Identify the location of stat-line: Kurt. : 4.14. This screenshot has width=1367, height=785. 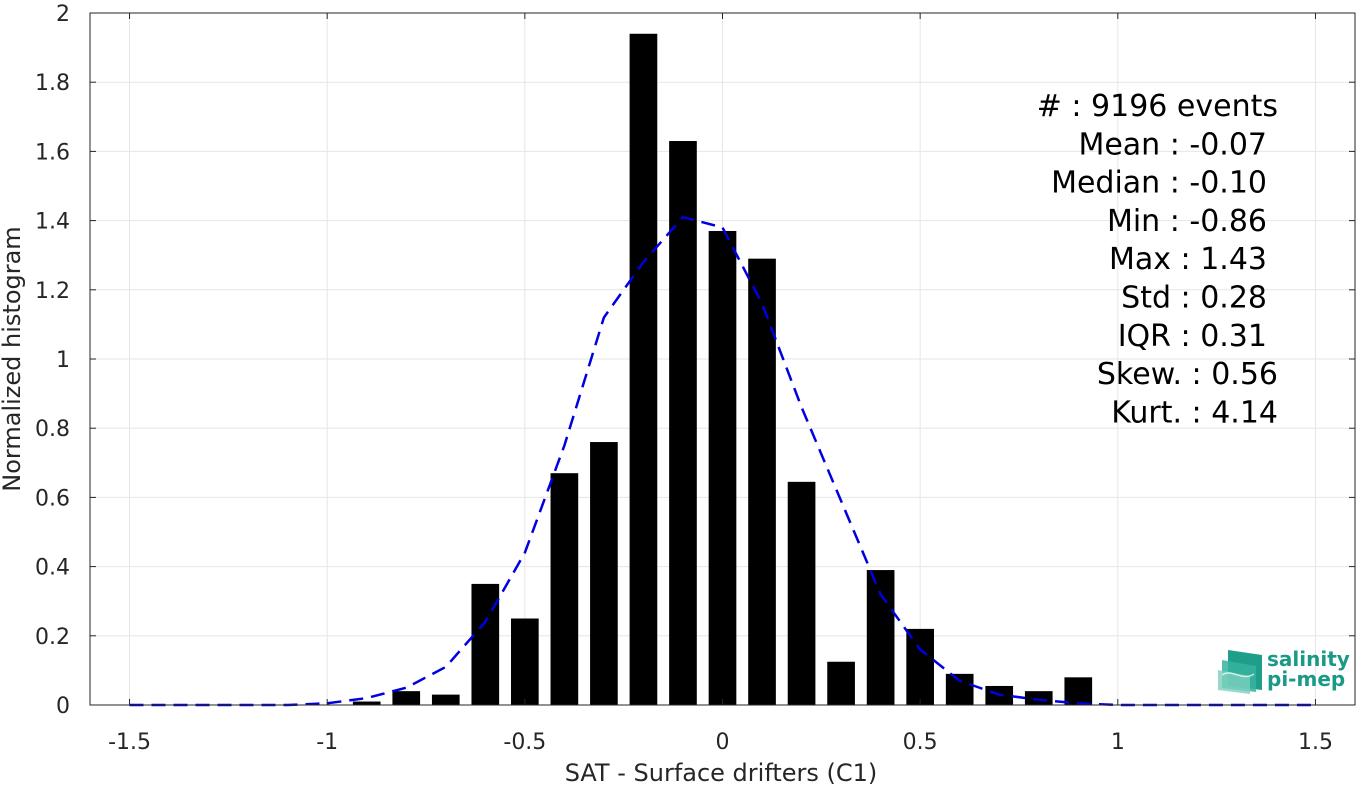
(1194, 412).